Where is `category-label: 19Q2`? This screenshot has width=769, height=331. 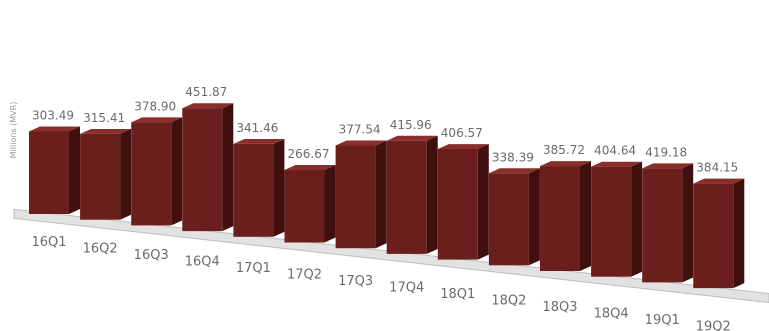
category-label: 19Q2 is located at coordinates (713, 325).